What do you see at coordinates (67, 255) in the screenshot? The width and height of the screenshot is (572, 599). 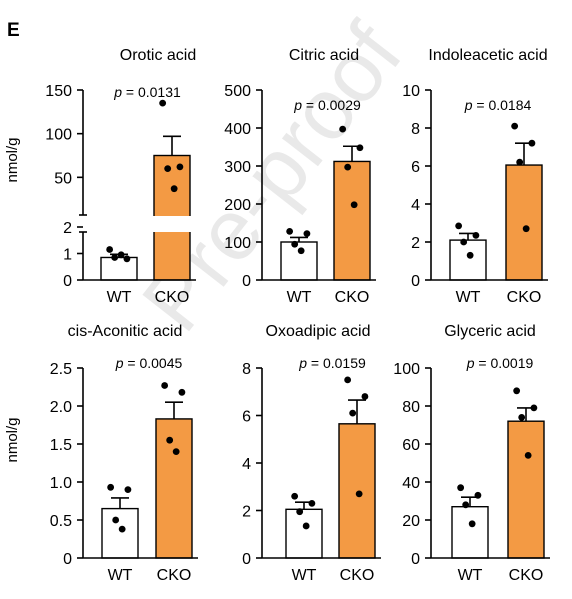 I see `y-tick-label: 1` at bounding box center [67, 255].